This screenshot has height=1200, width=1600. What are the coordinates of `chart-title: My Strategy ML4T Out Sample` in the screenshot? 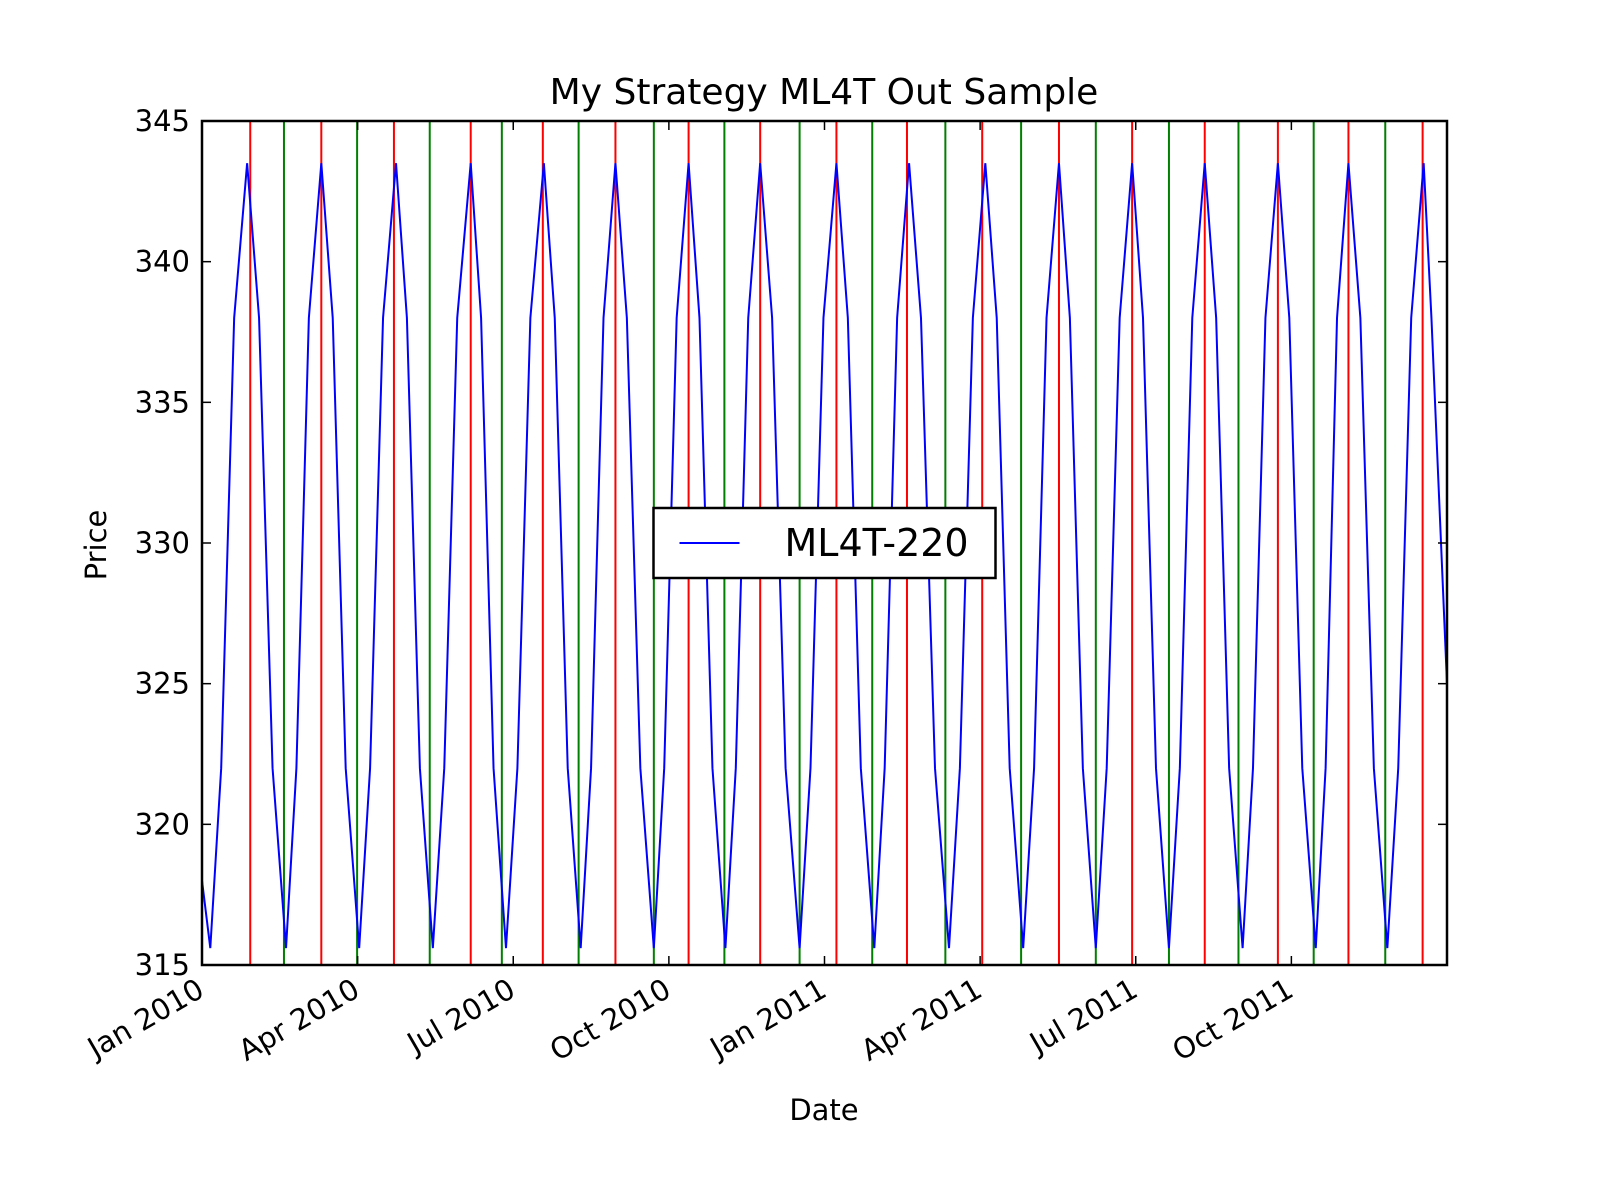 It's located at (824, 92).